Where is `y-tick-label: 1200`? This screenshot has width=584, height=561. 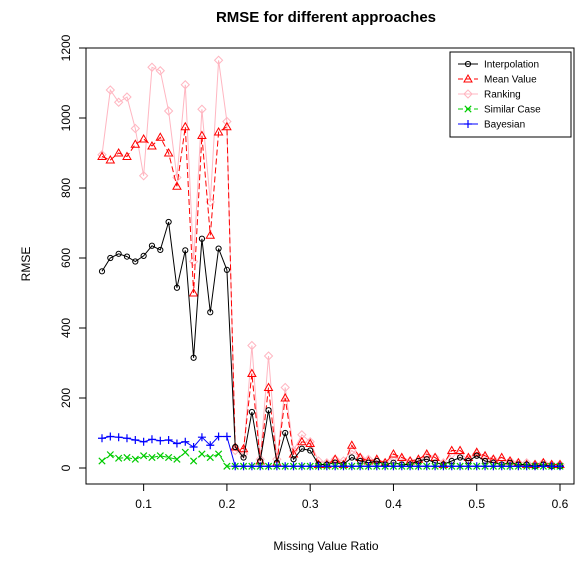 y-tick-label: 1200 is located at coordinates (66, 47).